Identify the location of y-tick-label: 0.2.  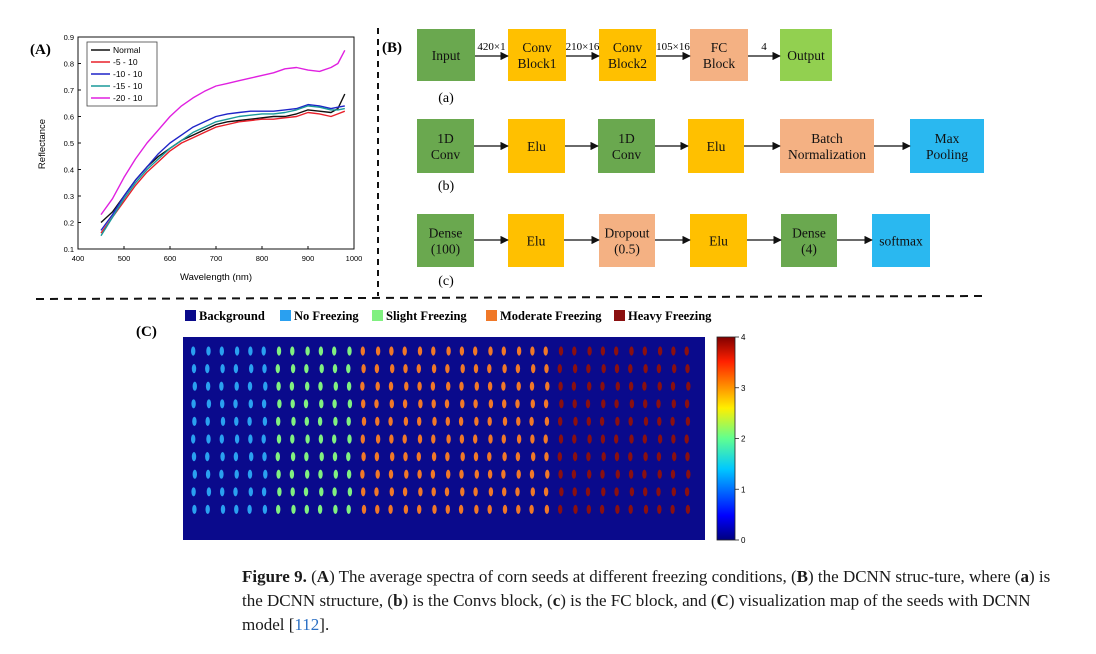
(69, 223).